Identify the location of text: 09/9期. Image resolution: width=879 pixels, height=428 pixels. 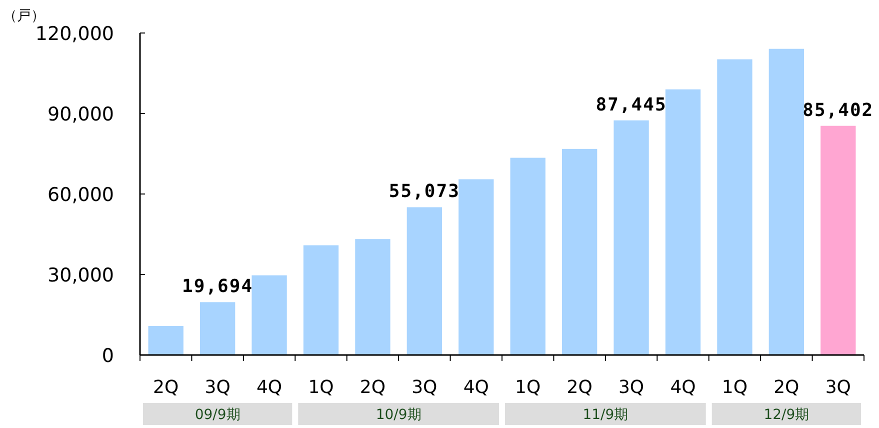
(217, 415).